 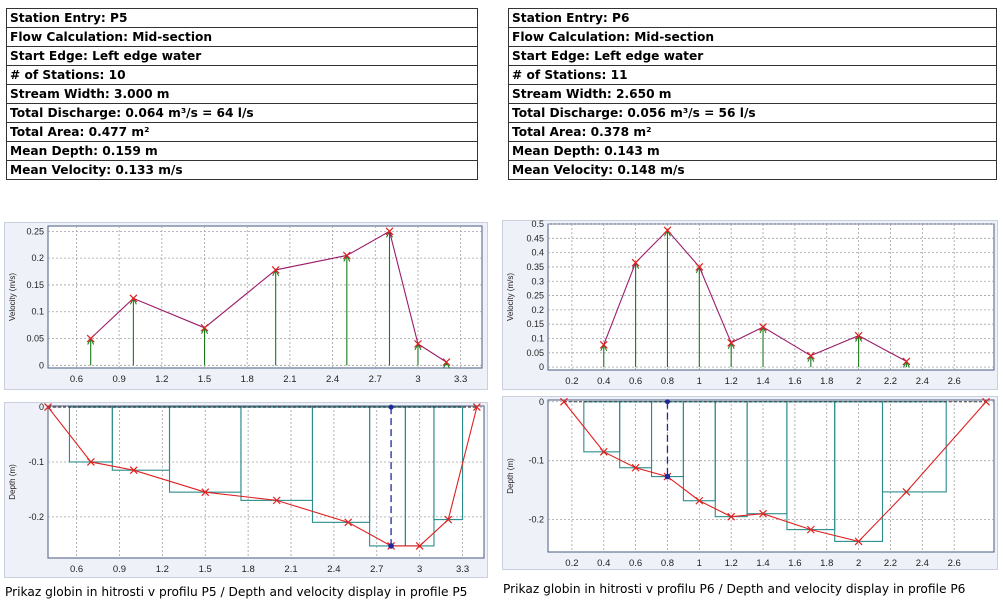 What do you see at coordinates (699, 381) in the screenshot?
I see `x-tick-label: 1` at bounding box center [699, 381].